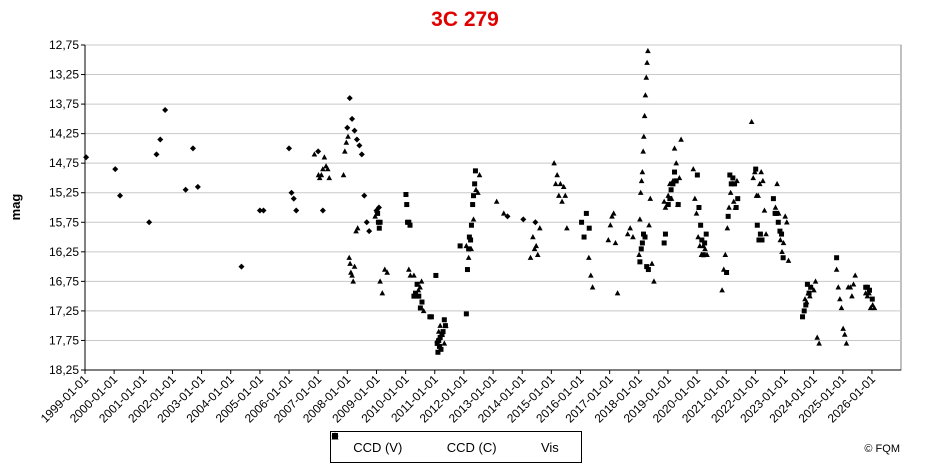  I want to click on y-tick-label: 13,25, so click(64, 75).